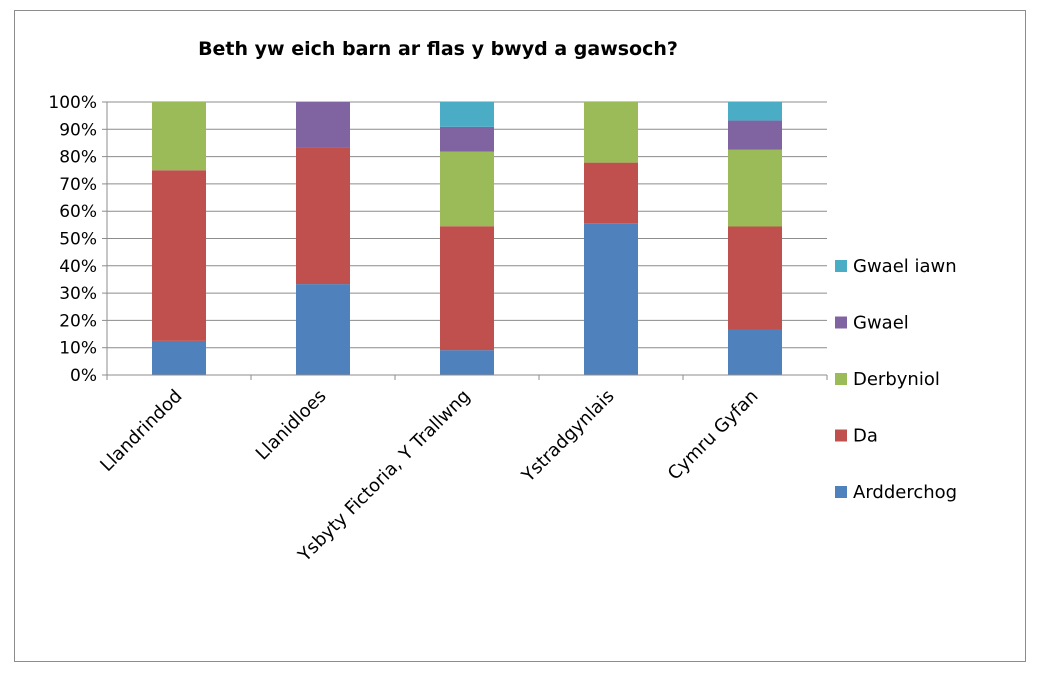  What do you see at coordinates (78, 130) in the screenshot?
I see `y-tick-label: 90%` at bounding box center [78, 130].